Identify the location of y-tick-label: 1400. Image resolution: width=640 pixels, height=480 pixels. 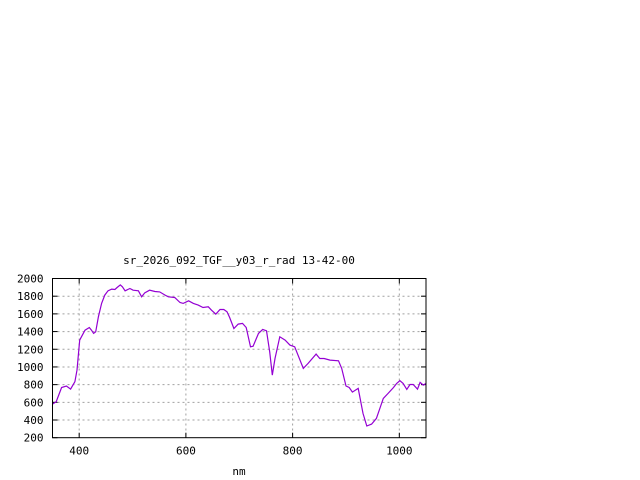
(30, 332).